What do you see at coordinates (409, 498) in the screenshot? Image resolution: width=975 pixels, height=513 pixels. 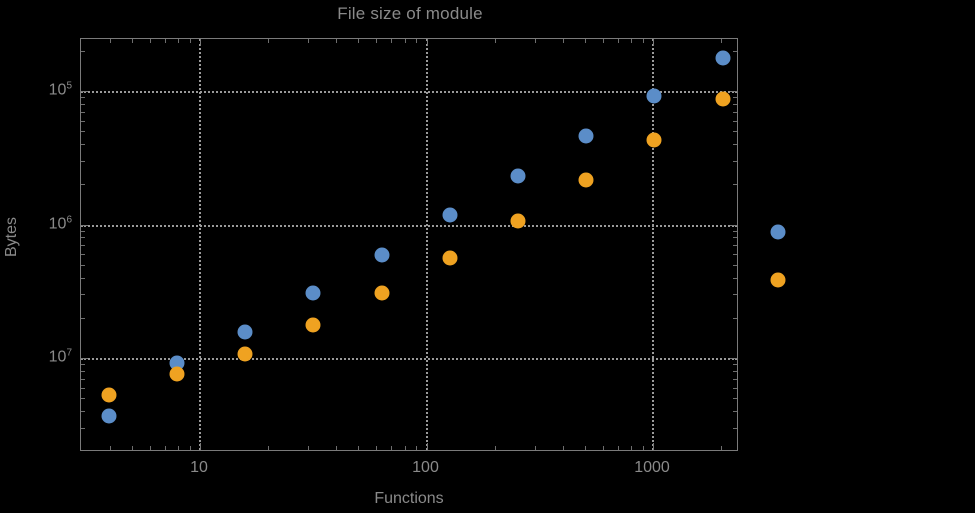 I see `x-axis-label: Functions` at bounding box center [409, 498].